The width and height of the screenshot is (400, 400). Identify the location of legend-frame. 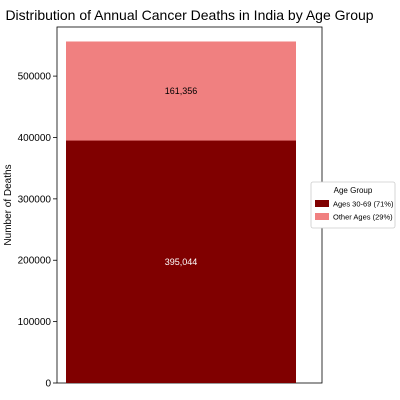
(353, 205).